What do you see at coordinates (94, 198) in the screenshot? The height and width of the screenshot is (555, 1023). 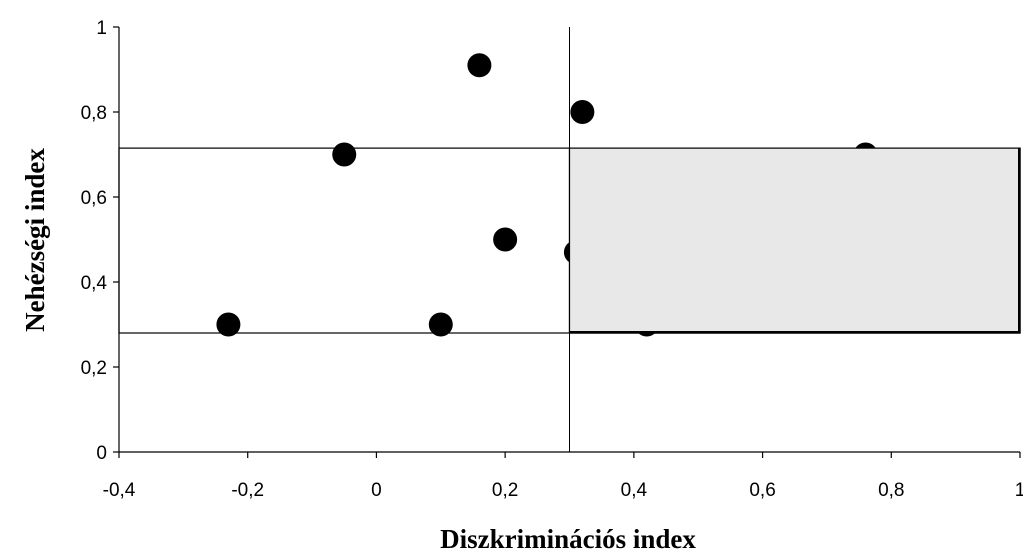 I see `y-tick-label: 0,6` at bounding box center [94, 198].